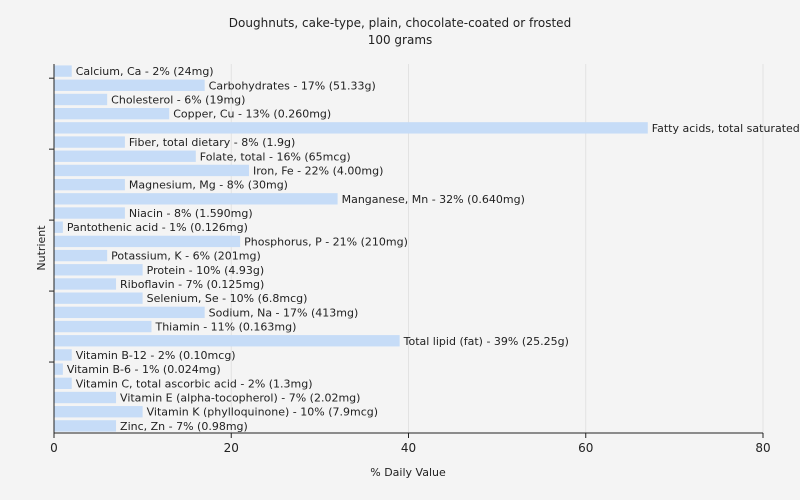  I want to click on bar-label-3: Copper, Cu - 13% (0.260mg), so click(252, 114).